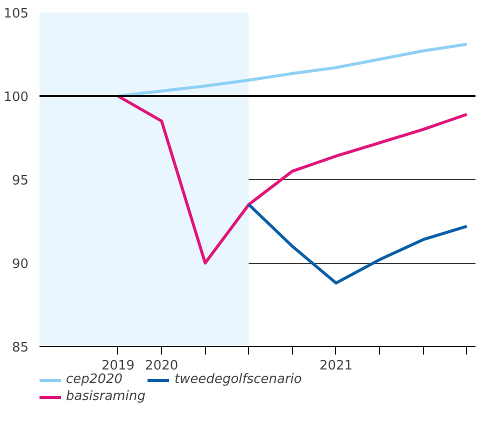  I want to click on x-tick-label: 2019, so click(118, 366).